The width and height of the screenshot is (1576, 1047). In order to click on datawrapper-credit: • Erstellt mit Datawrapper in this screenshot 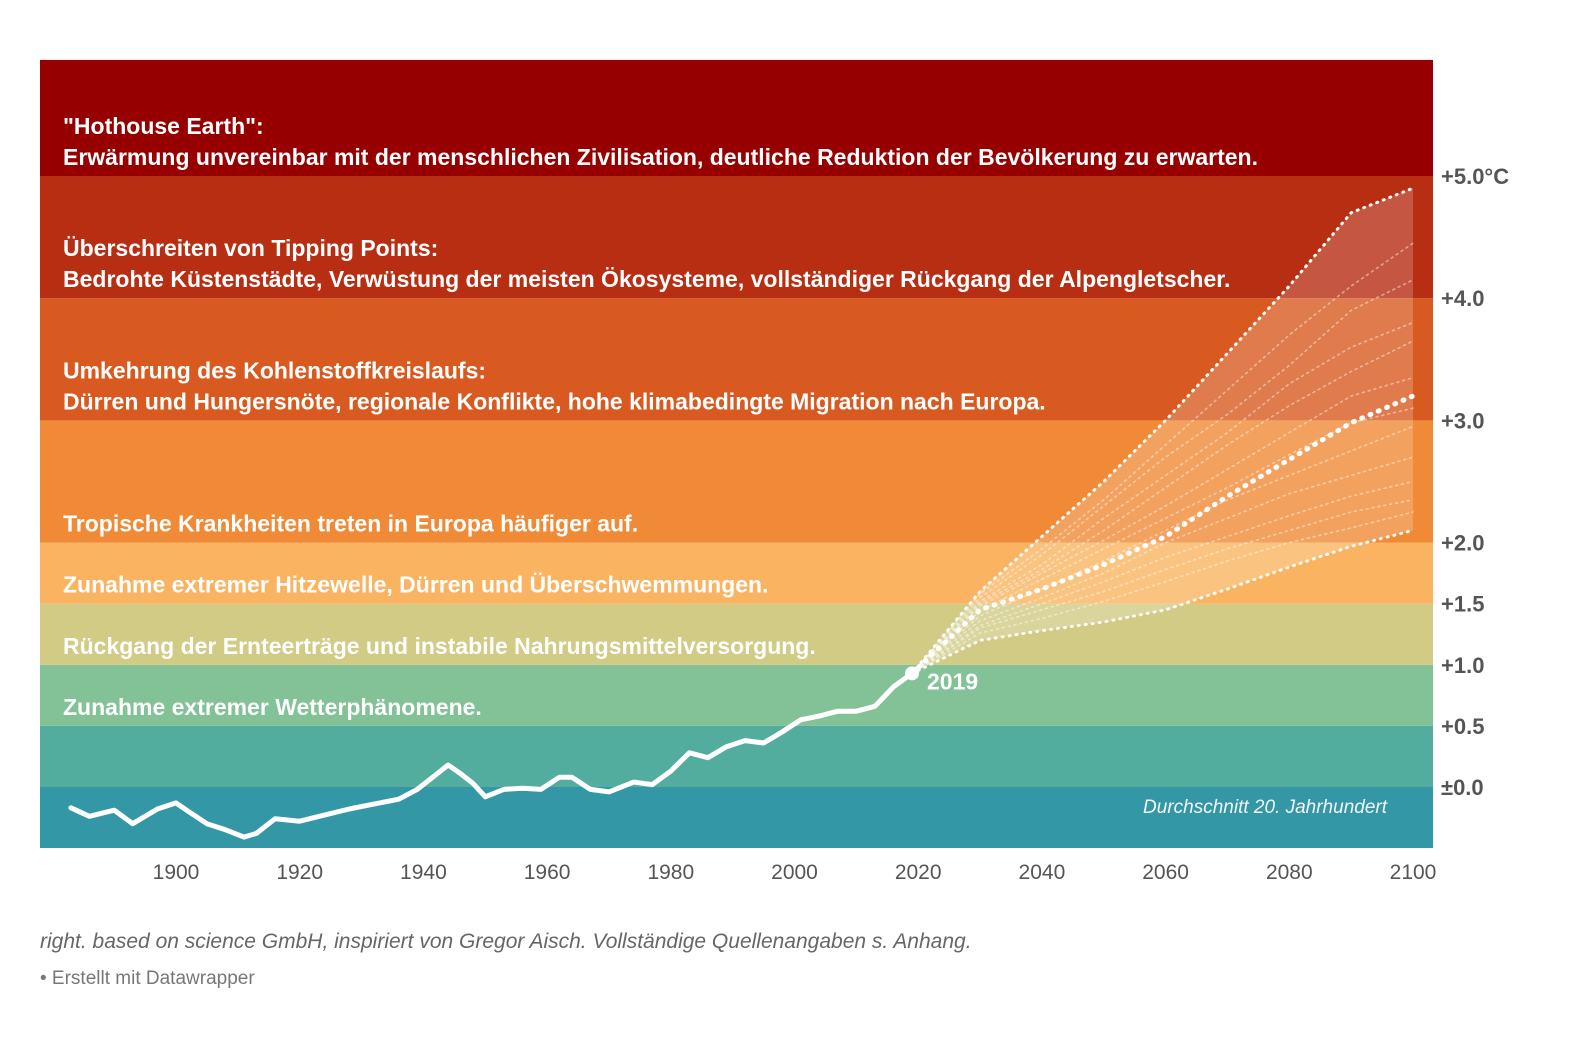, I will do `click(147, 978)`.